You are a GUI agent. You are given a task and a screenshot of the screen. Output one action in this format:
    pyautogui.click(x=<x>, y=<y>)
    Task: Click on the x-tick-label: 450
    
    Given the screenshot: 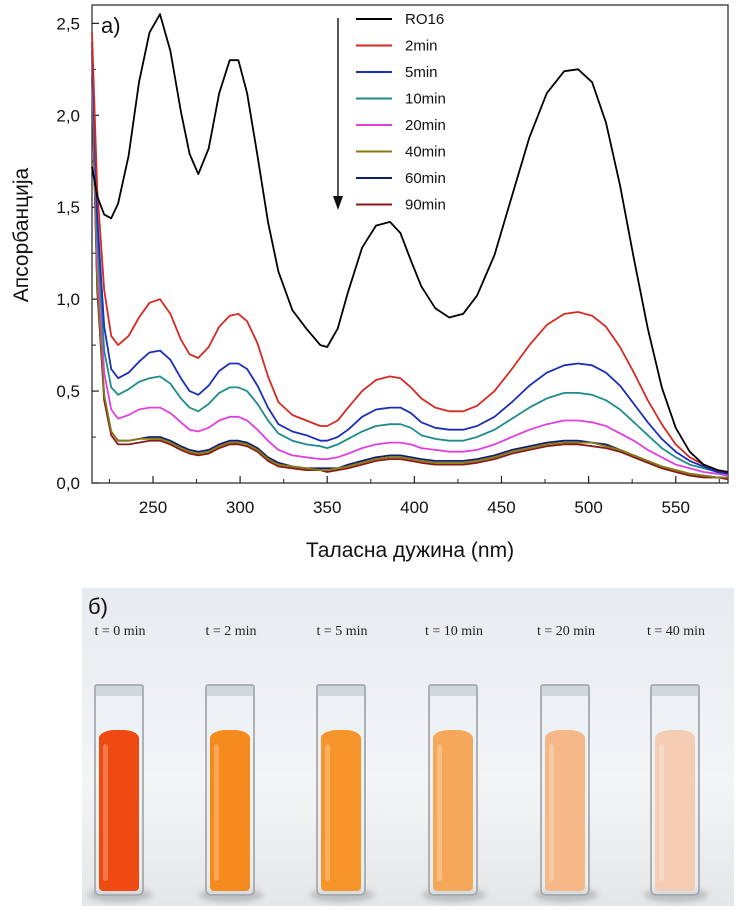 What is the action you would take?
    pyautogui.click(x=501, y=507)
    